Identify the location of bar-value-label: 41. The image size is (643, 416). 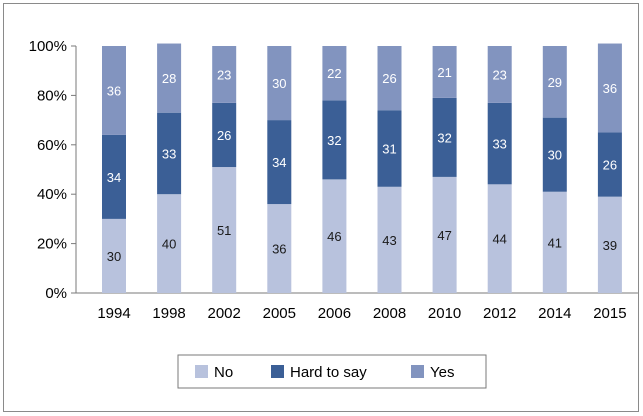
(555, 242).